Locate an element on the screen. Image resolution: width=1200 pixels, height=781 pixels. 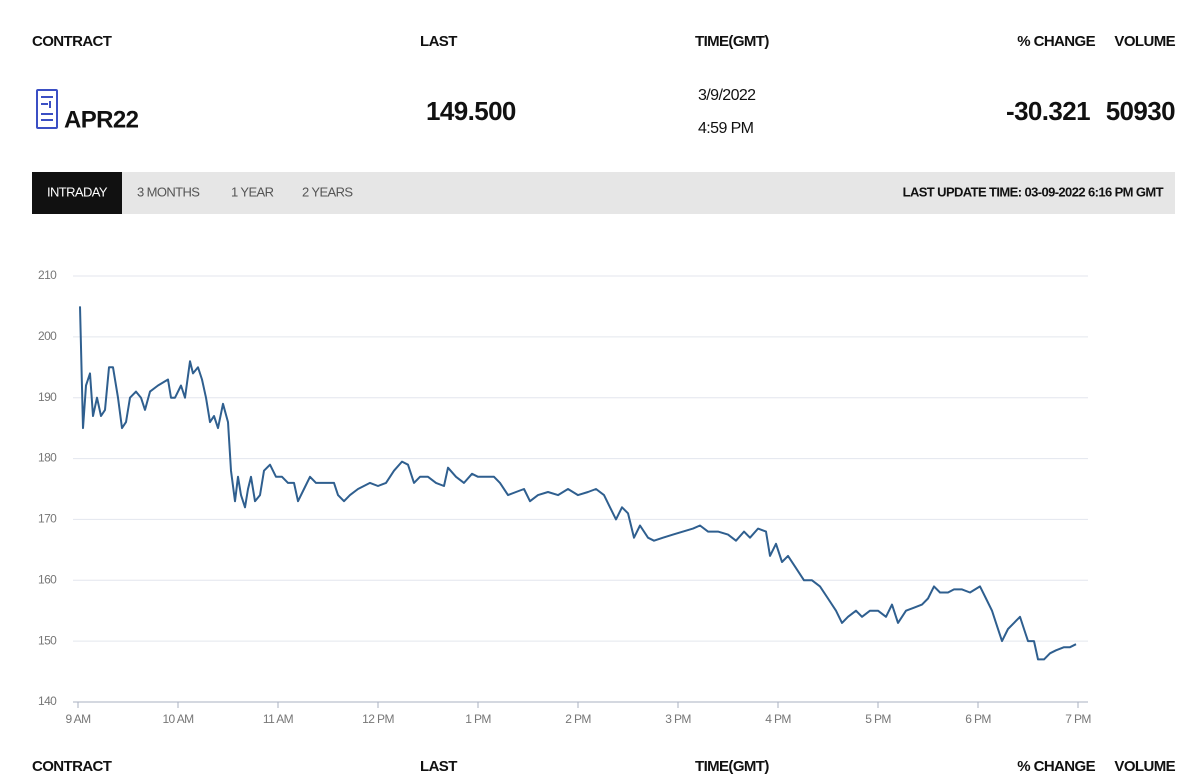
footer-header-row: CONTRACT LAST TIME(GMT) % CHANGE VOLUME is located at coordinates (604, 766).